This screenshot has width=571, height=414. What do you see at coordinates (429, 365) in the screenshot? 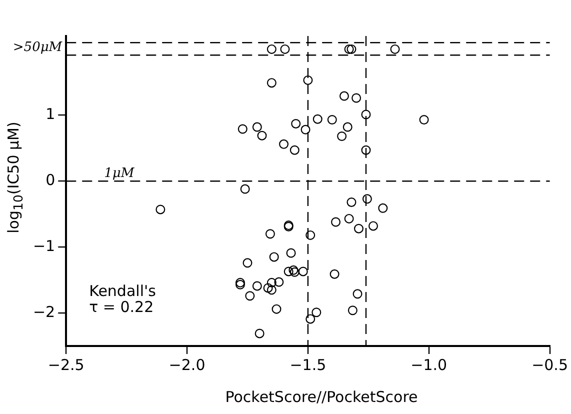
I see `x-tick-label: −1.0` at bounding box center [429, 365].